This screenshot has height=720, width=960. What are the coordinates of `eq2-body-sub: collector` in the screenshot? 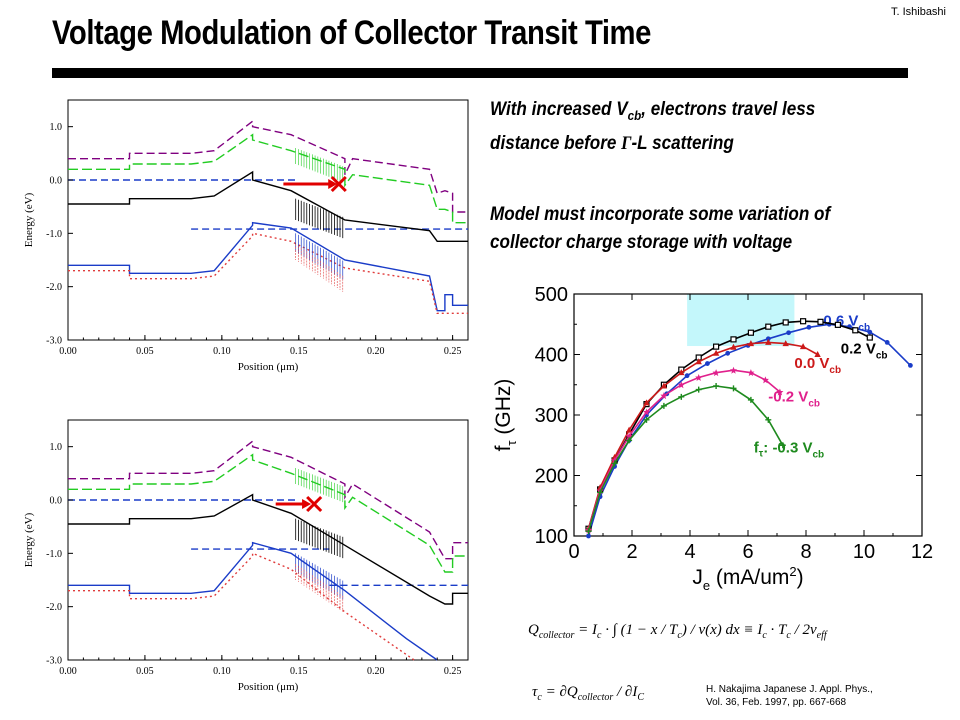 It's located at (595, 697).